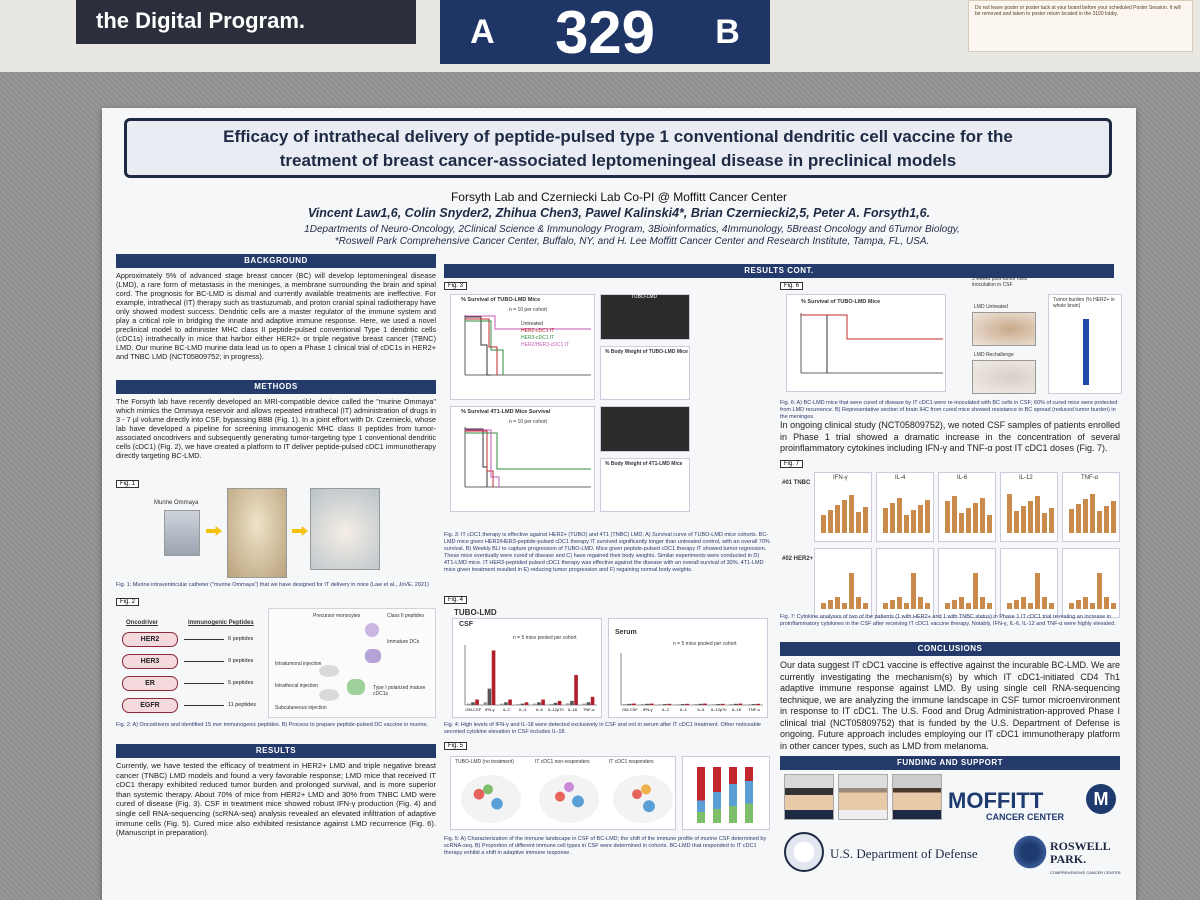  What do you see at coordinates (798, 559) in the screenshot?
I see `fig7-row-her2: #02 HER2+` at bounding box center [798, 559].